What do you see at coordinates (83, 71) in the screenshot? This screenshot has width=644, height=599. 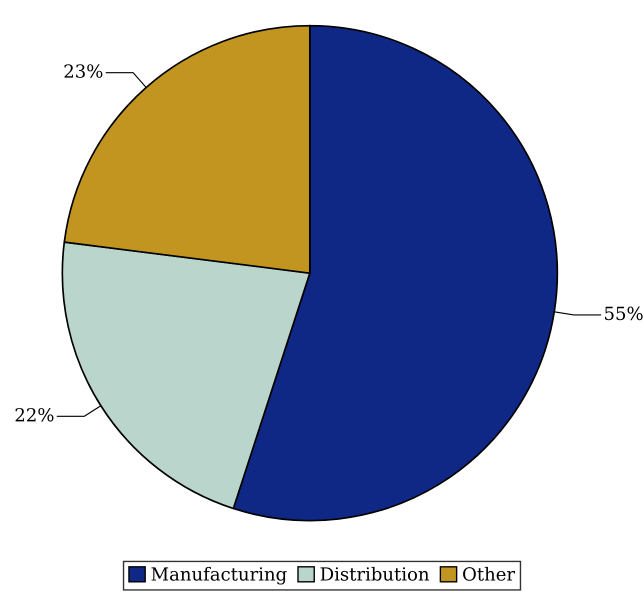 I see `data-label: 23%` at bounding box center [83, 71].